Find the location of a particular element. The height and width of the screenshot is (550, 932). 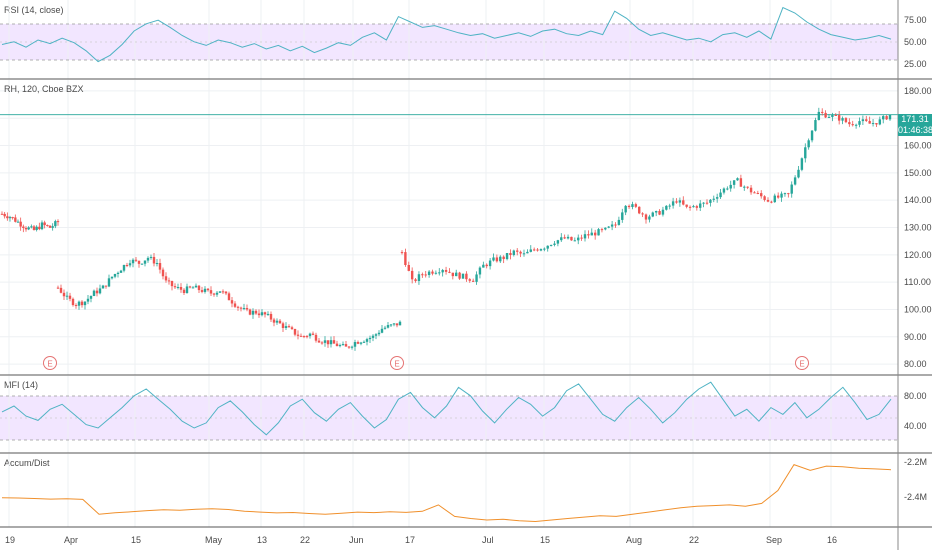

rsi-tick-25: 25.00 is located at coordinates (915, 64).